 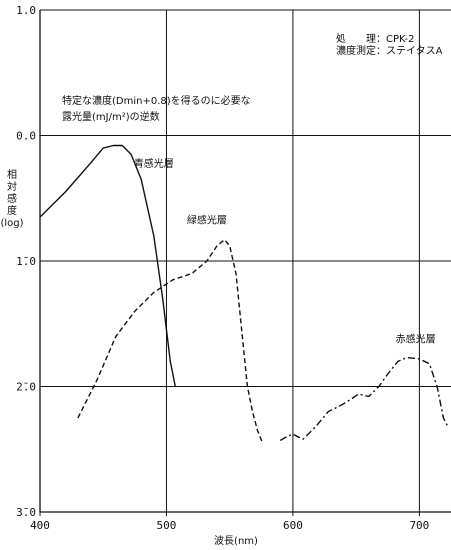 I want to click on info-line: 濃度測定：ステイタスA, so click(x=389, y=50).